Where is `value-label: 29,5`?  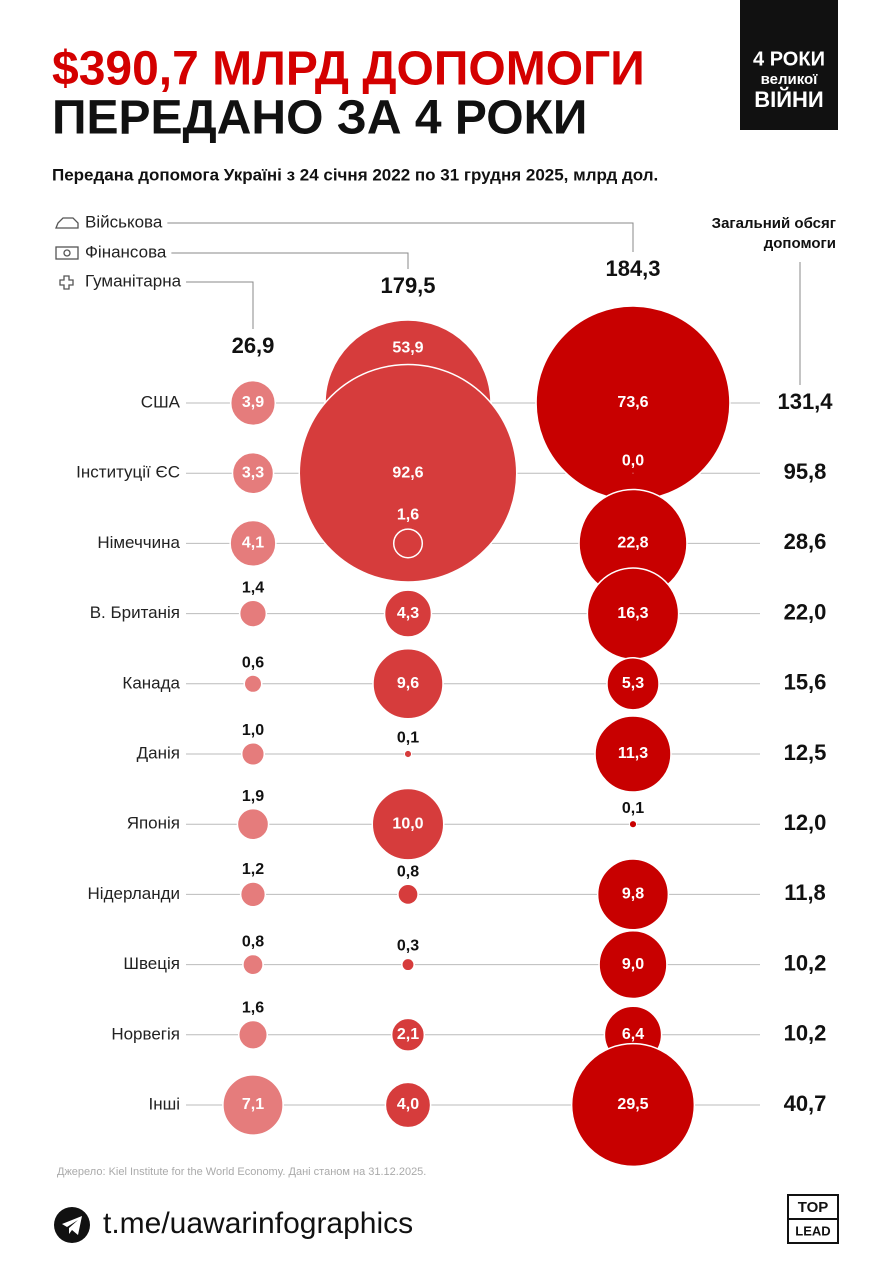
value-label: 29,5 is located at coordinates (632, 1104).